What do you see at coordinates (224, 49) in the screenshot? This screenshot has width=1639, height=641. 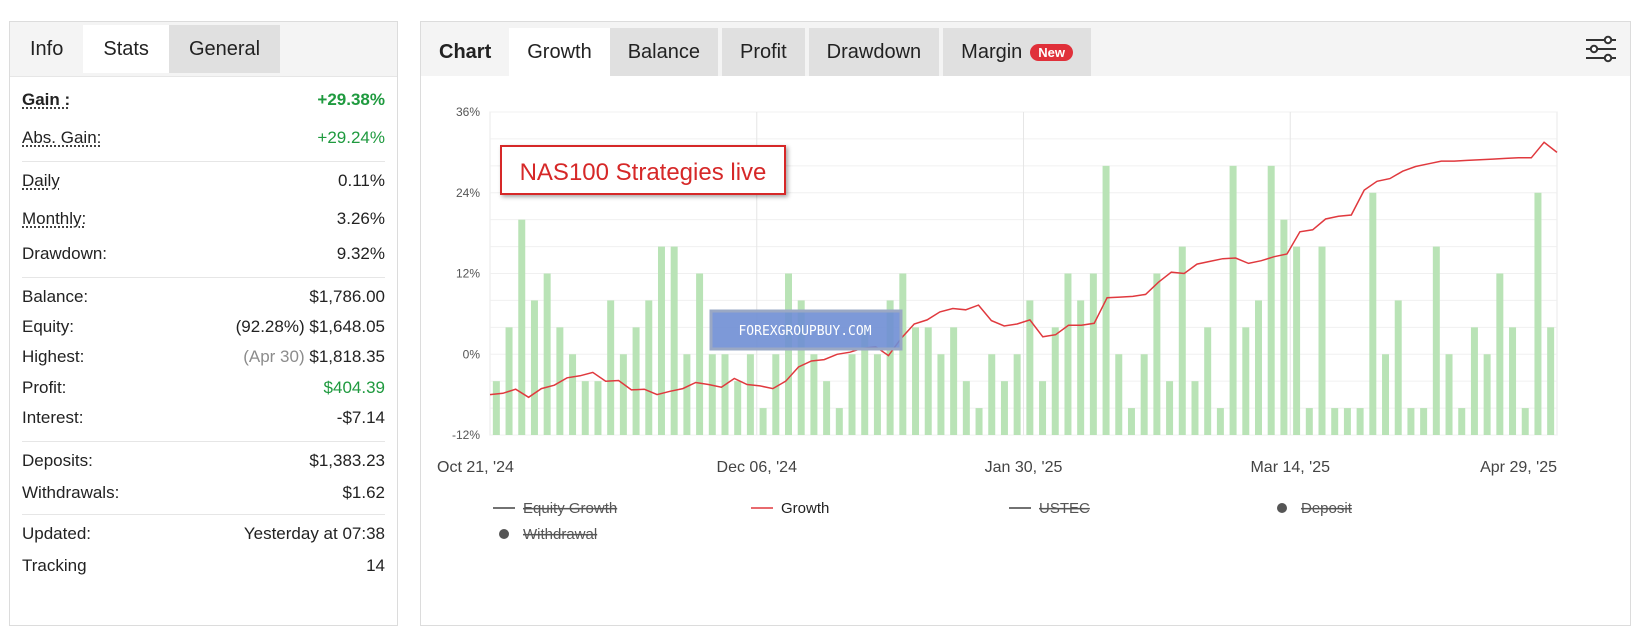 I see `tab-general: General` at bounding box center [224, 49].